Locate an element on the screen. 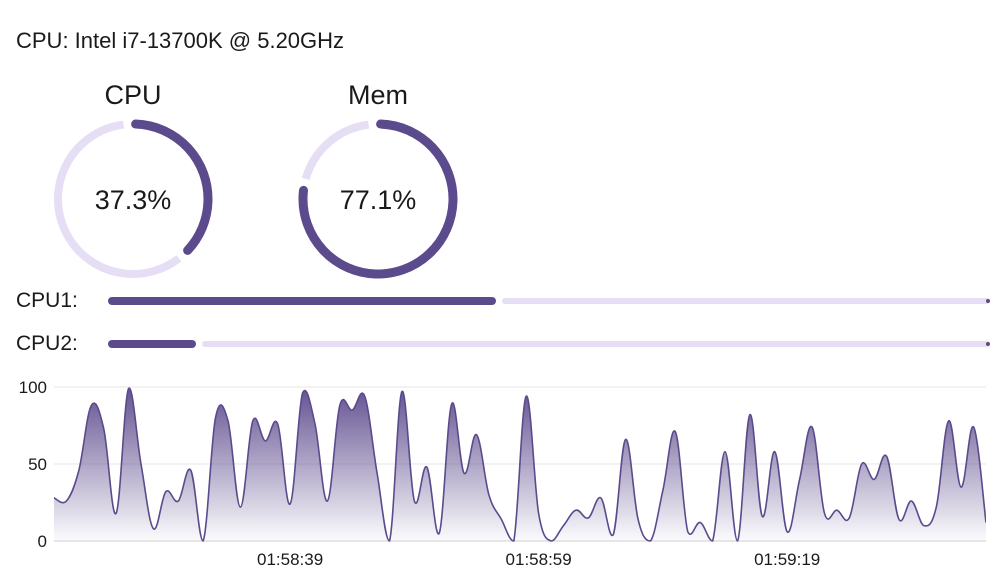 The image size is (1000, 581). gauge-title: Mem is located at coordinates (378, 95).